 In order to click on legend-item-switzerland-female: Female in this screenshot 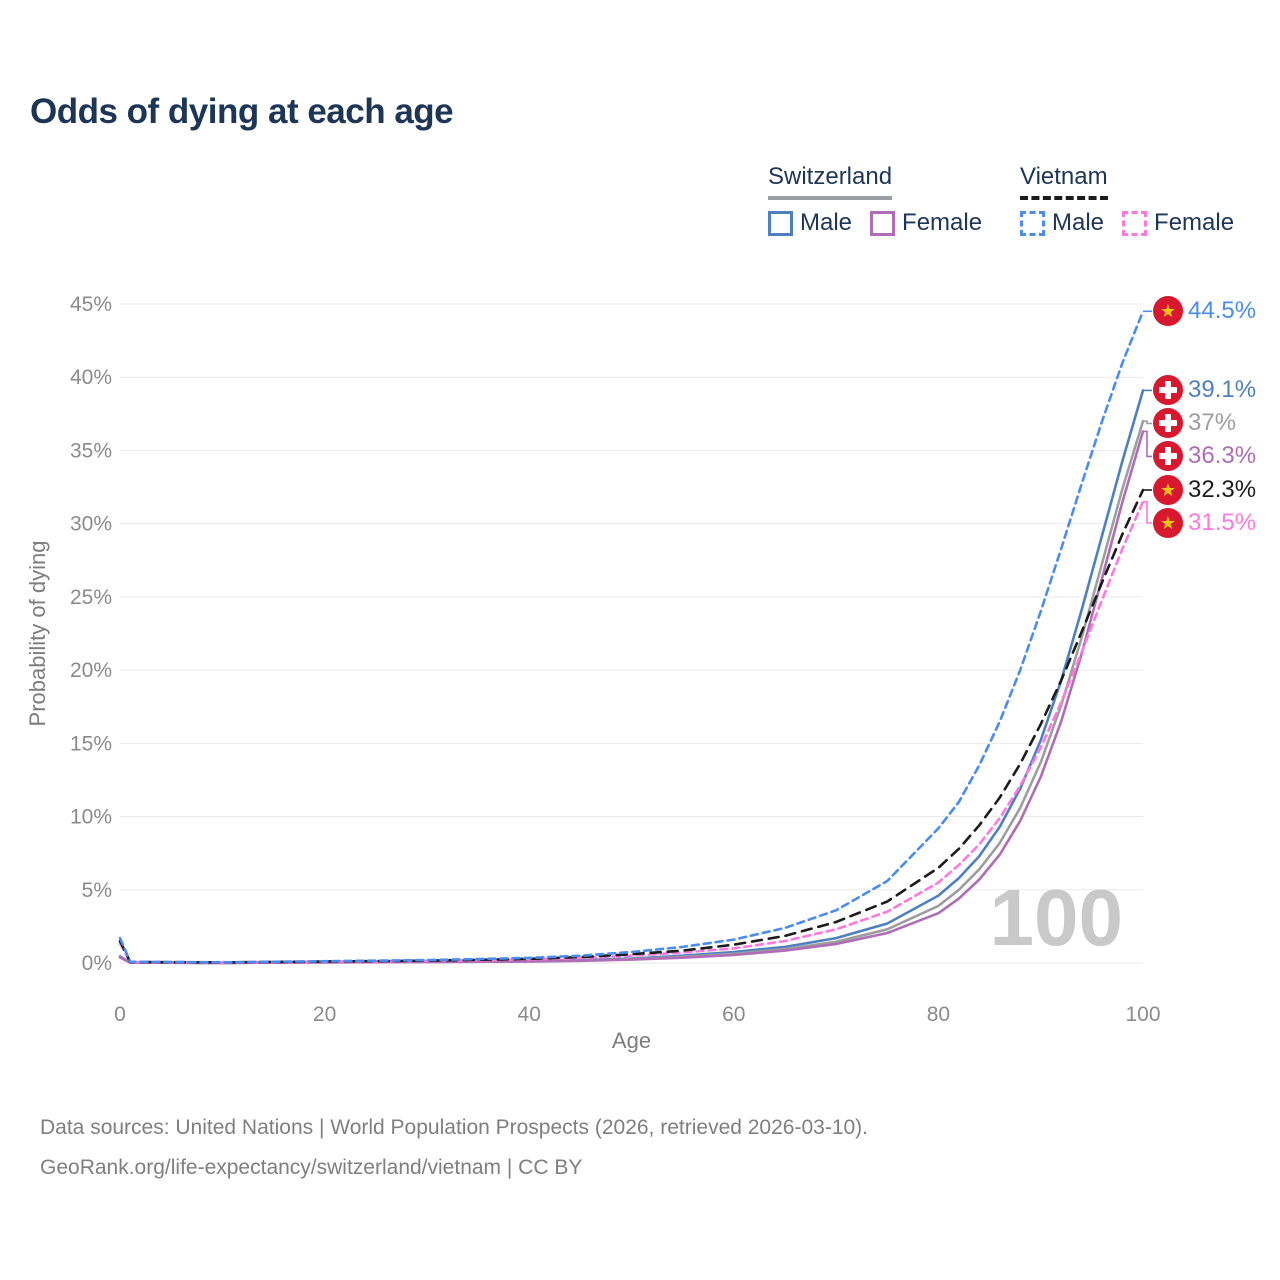, I will do `click(926, 223)`.